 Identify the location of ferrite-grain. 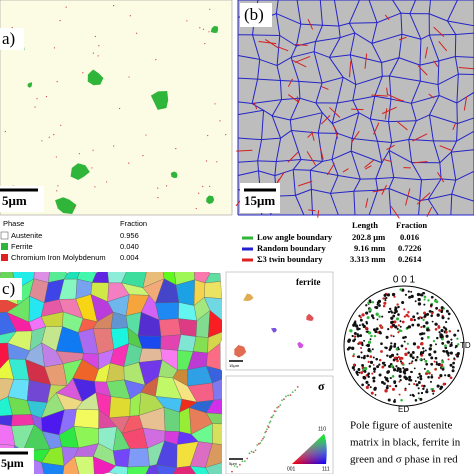
(95, 77).